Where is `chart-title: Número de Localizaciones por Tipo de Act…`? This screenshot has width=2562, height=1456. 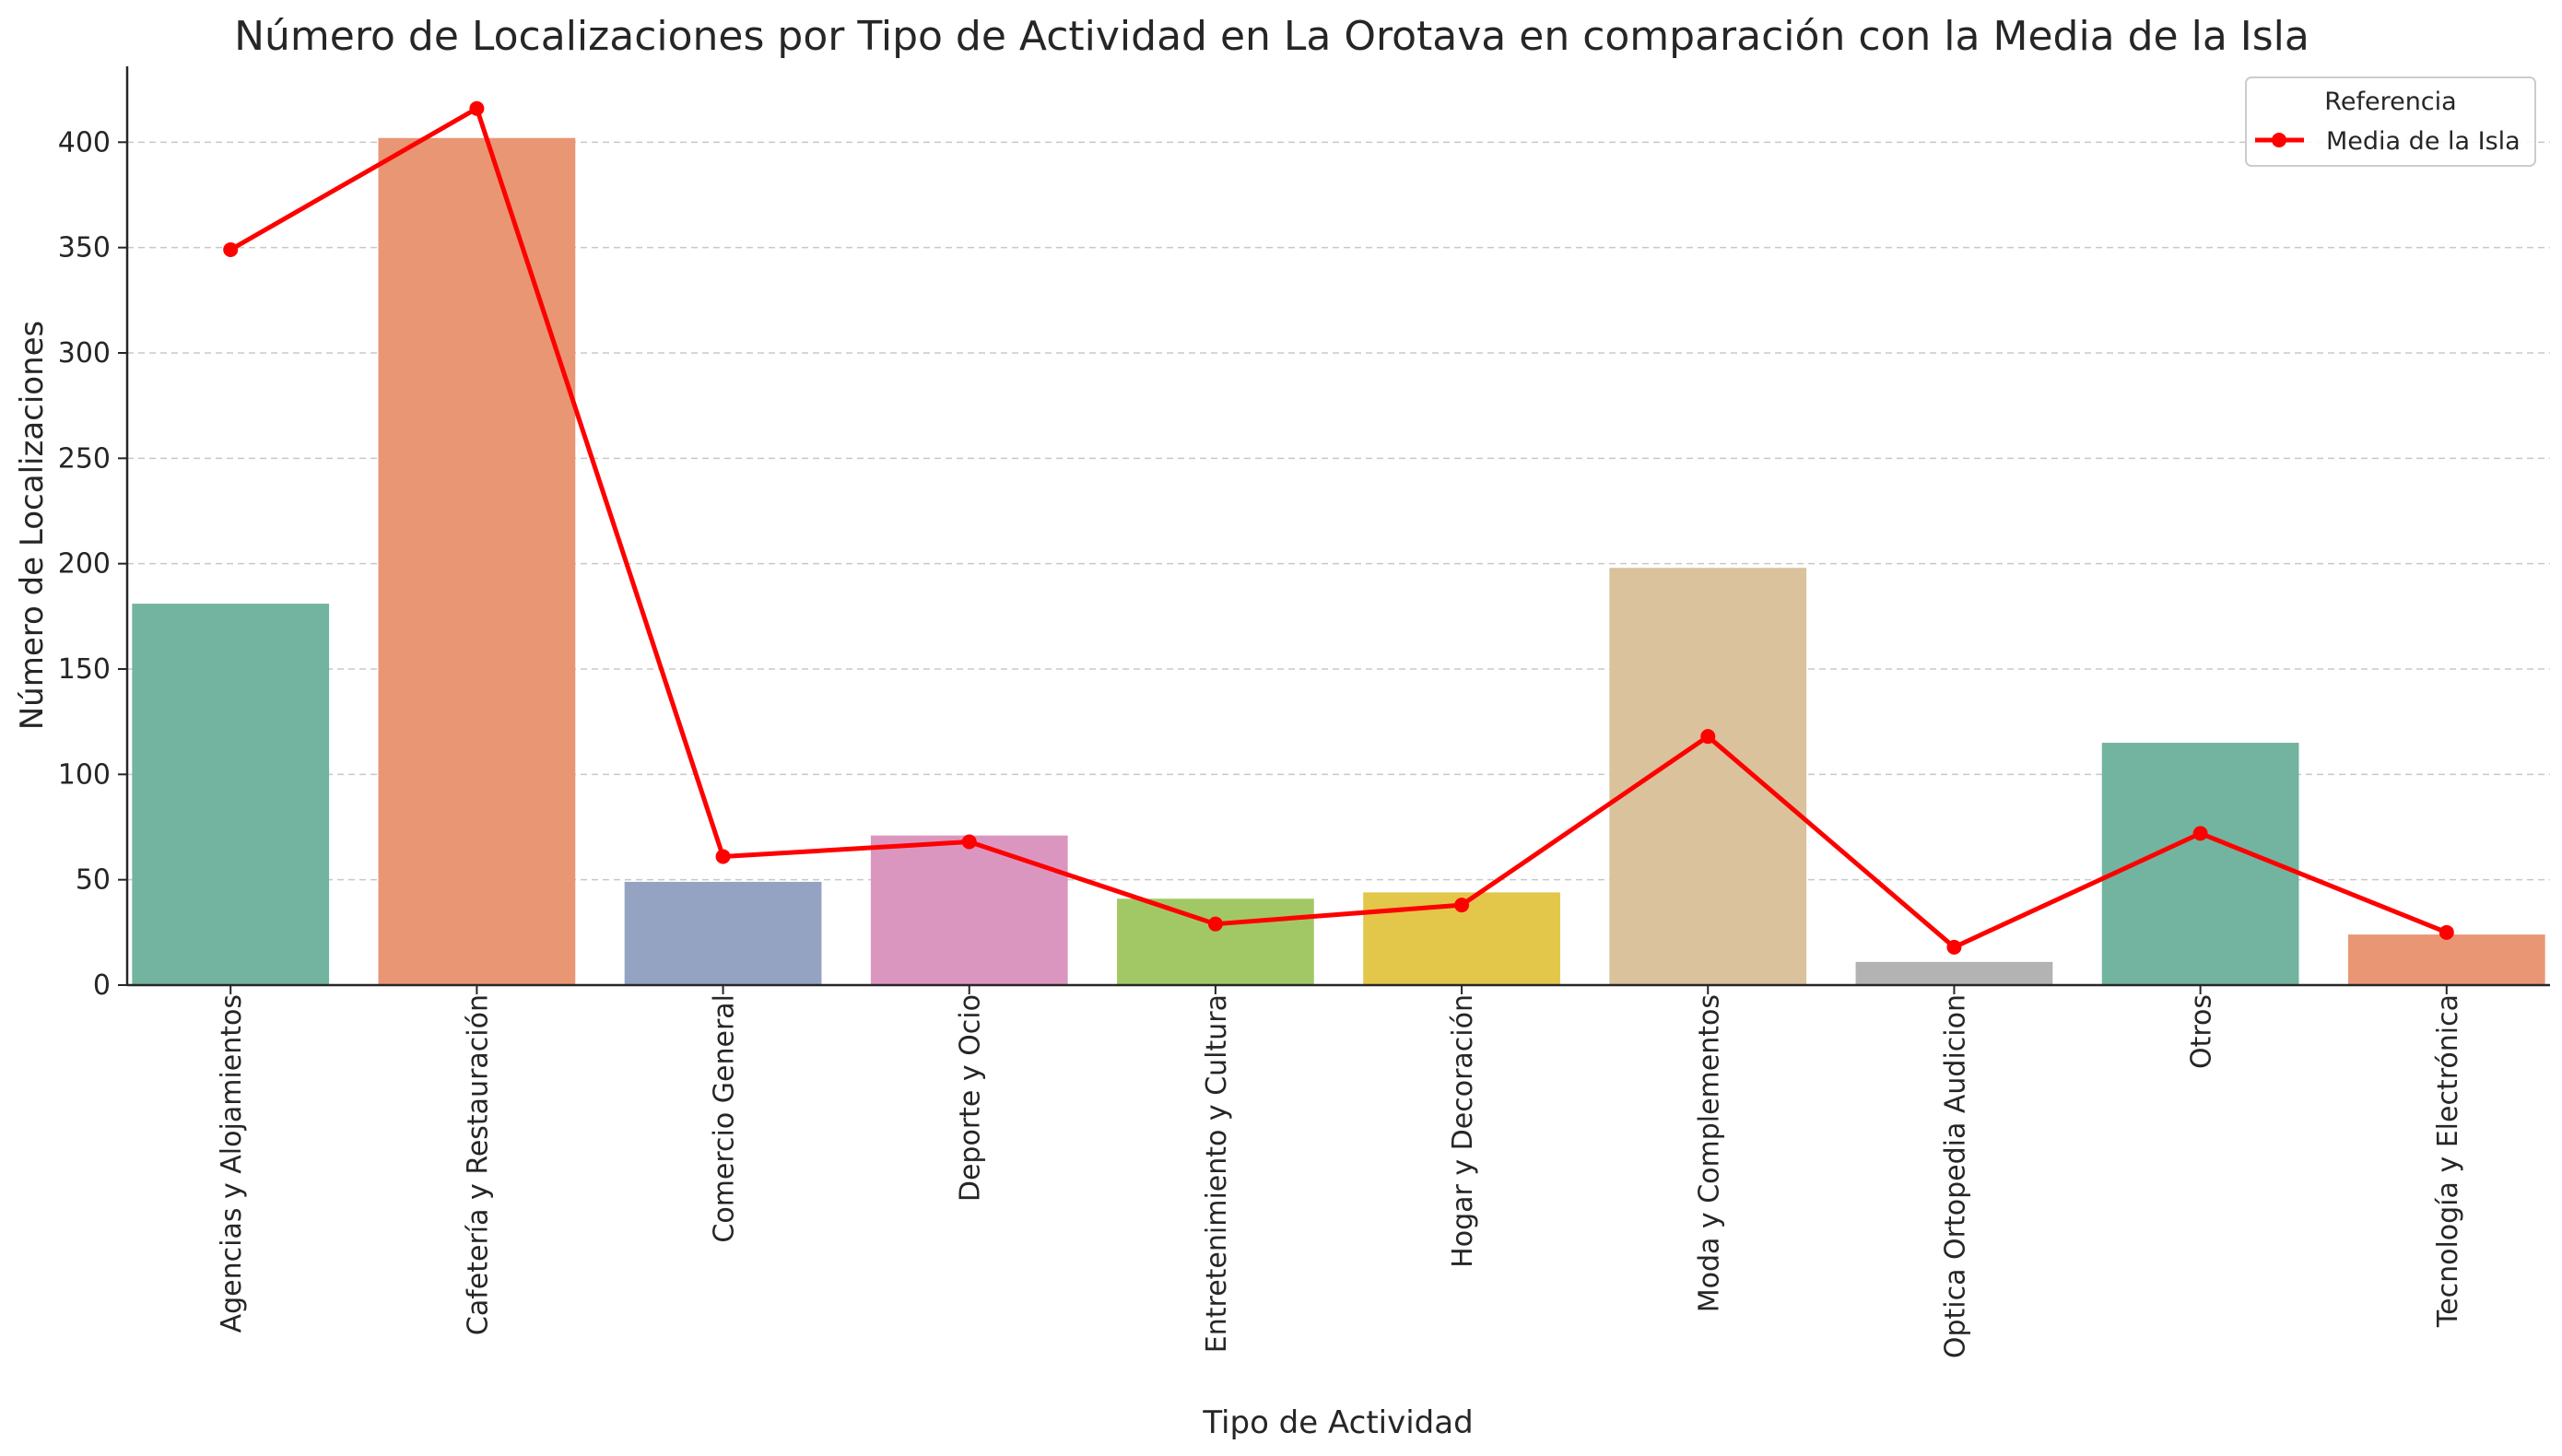
chart-title: Número de Localizaciones por Tipo de Act… is located at coordinates (1271, 36).